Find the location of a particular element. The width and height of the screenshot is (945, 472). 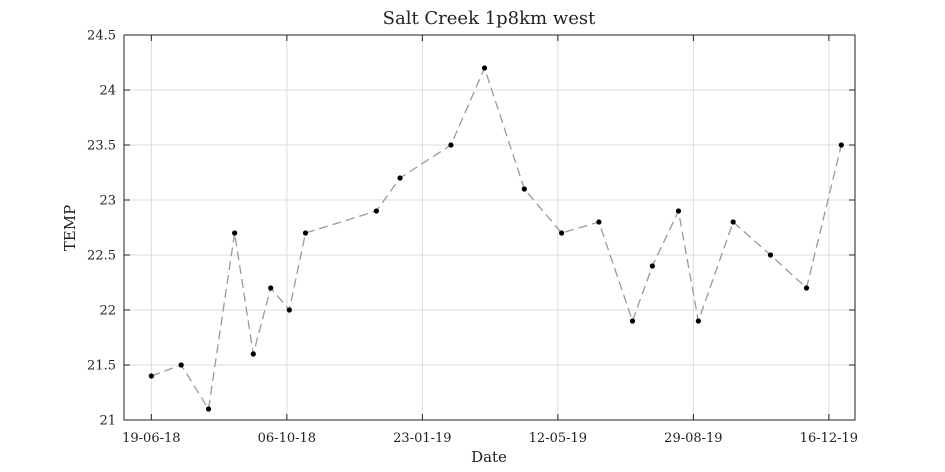

x-tick-label: 29-08-19 is located at coordinates (693, 438).